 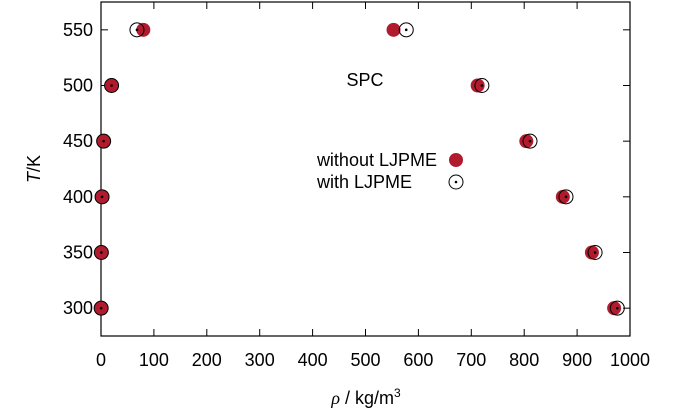 I want to click on x-tick-label: 200, so click(x=207, y=360).